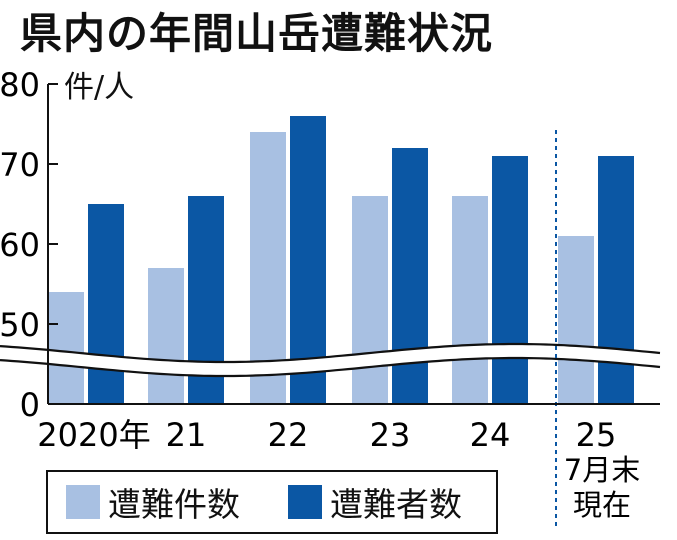 This screenshot has height=540, width=677. I want to click on x-tick-label: 24, so click(490, 435).